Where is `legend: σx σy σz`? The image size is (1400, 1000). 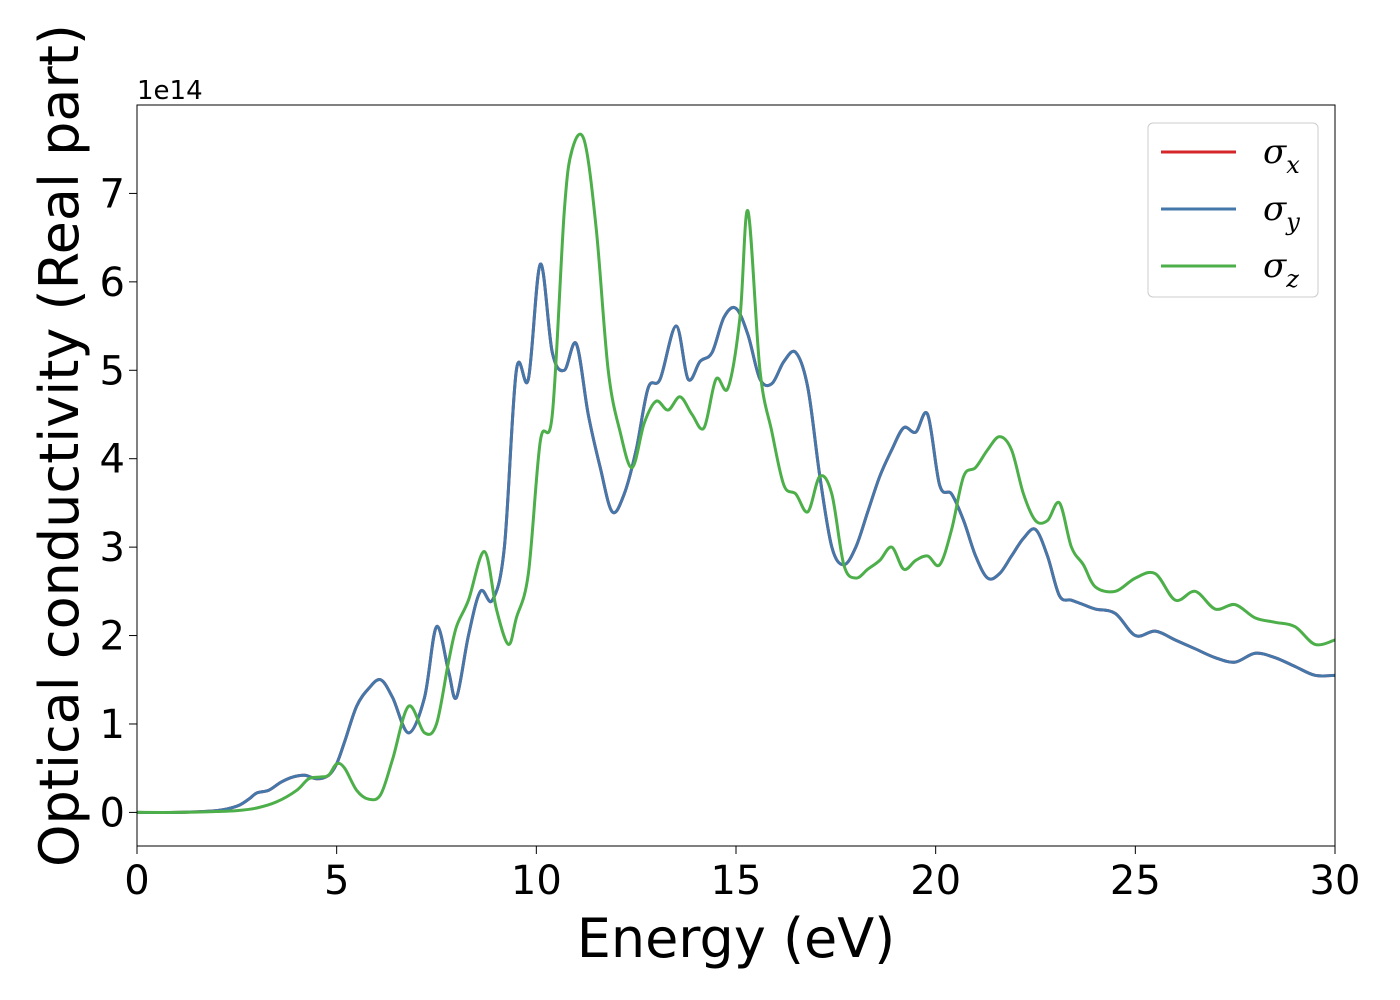 legend: σx σy σz is located at coordinates (1233, 210).